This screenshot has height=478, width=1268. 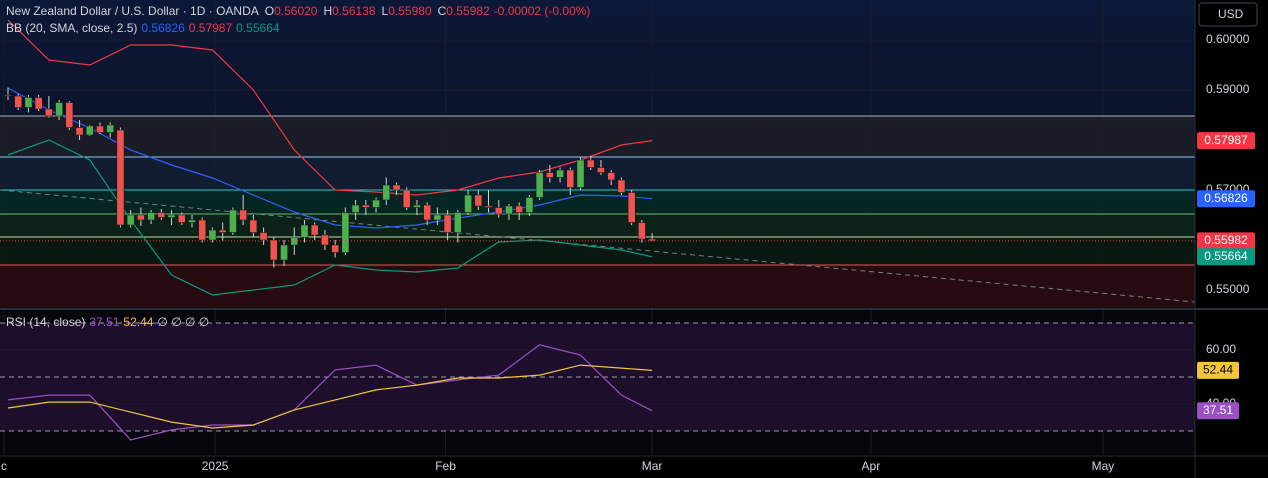 What do you see at coordinates (354, 11) in the screenshot?
I see `ohlc-value: 0.56138` at bounding box center [354, 11].